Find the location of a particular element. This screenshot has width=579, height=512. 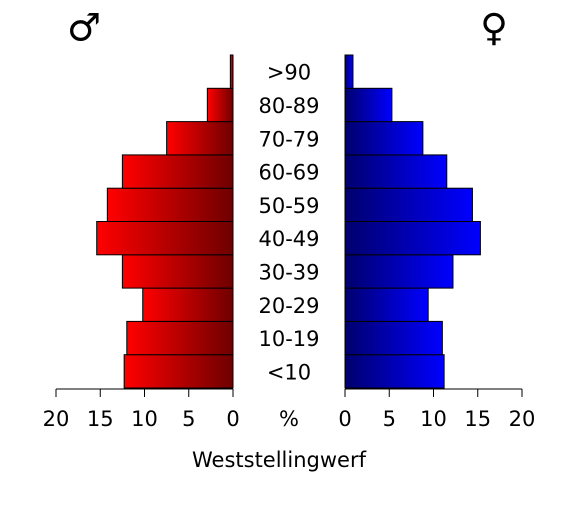

legend-female: ♀ is located at coordinates (494, 28).